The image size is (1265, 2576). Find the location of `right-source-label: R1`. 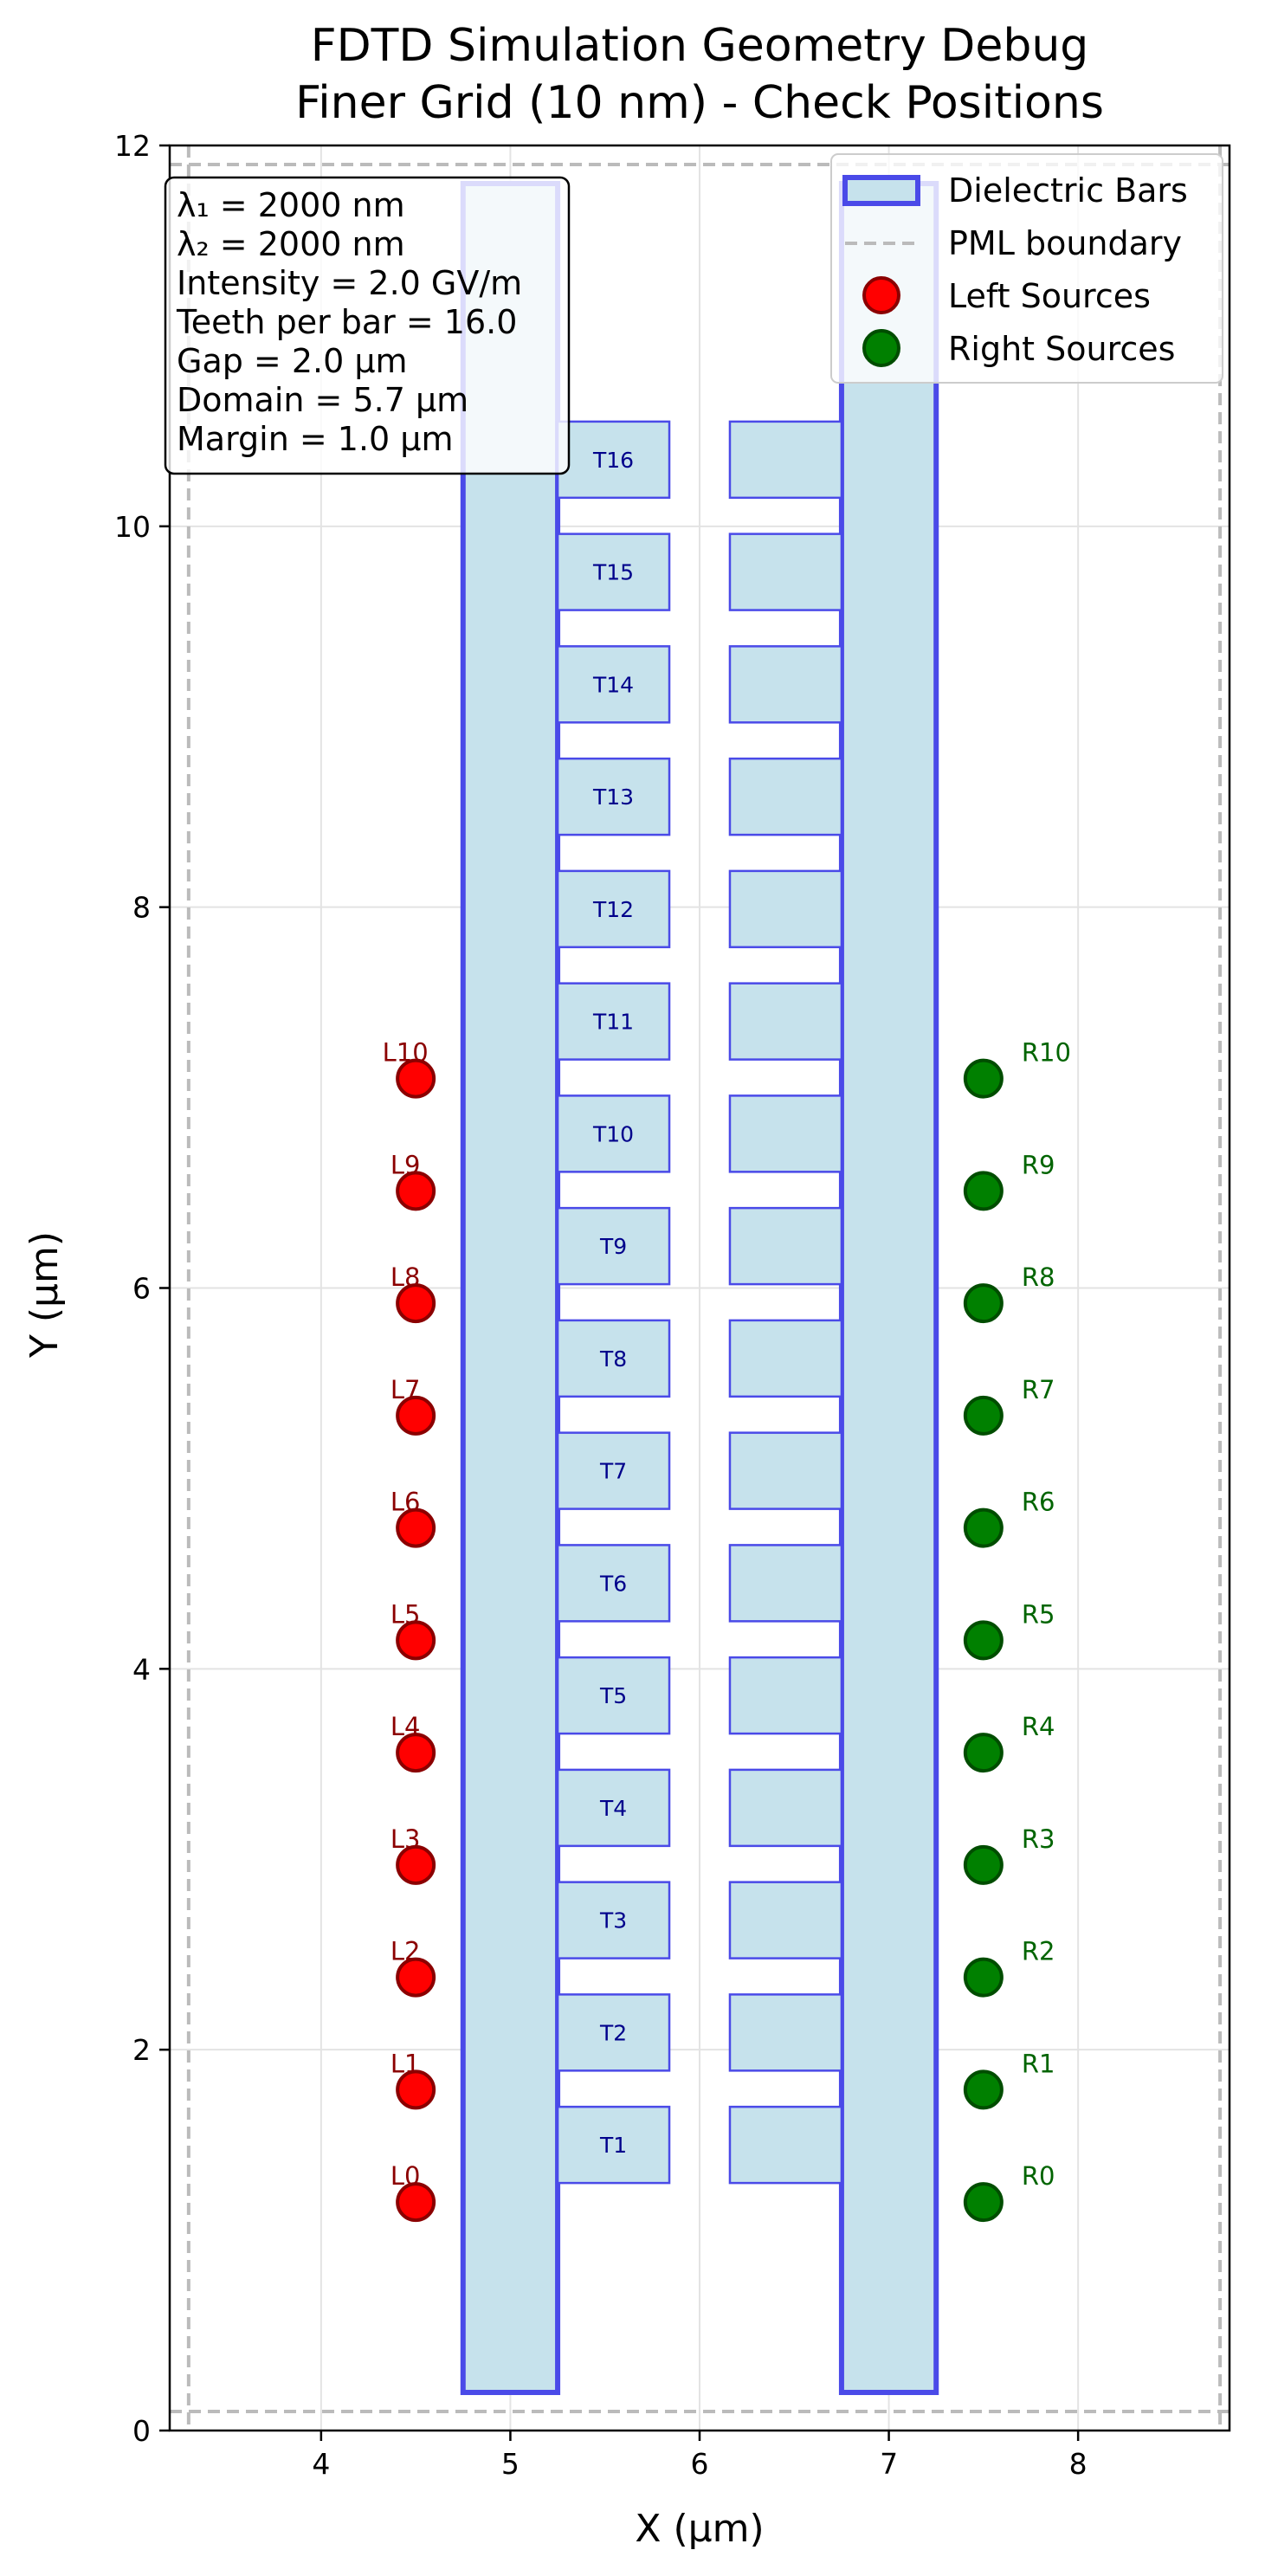

right-source-label: R1 is located at coordinates (1038, 2063).